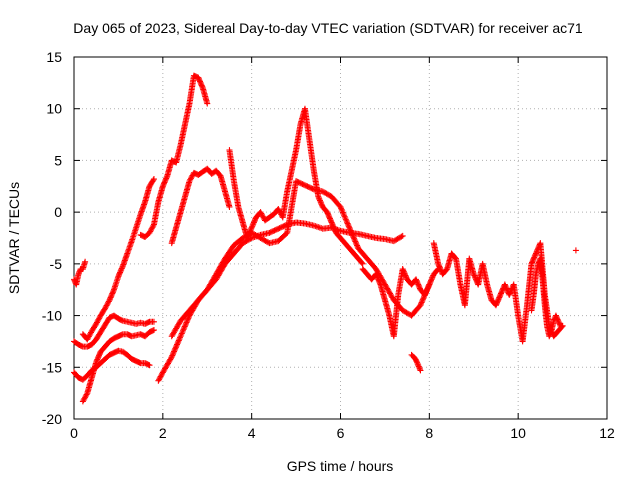 The width and height of the screenshot is (640, 480). What do you see at coordinates (52, 419) in the screenshot?
I see `y-tick-label: -20` at bounding box center [52, 419].